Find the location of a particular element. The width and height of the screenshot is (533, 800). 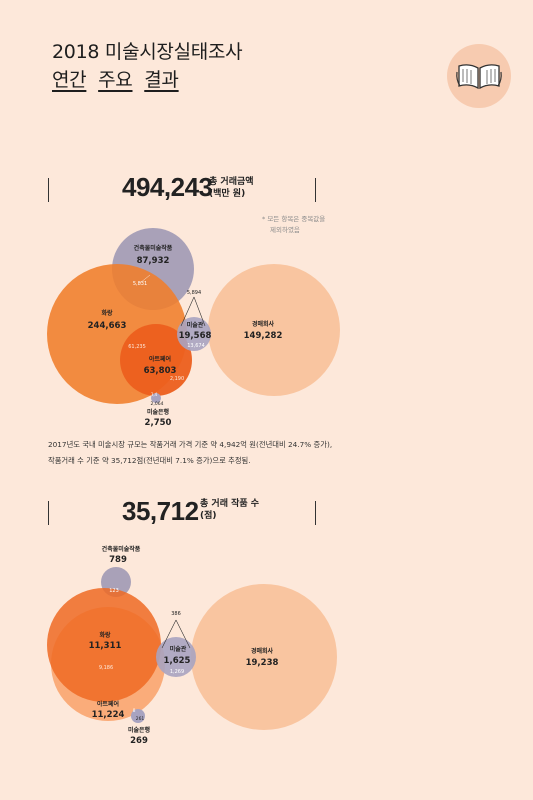

total-count-label: 총 거래 작품 수 (점) is located at coordinates (229, 510).